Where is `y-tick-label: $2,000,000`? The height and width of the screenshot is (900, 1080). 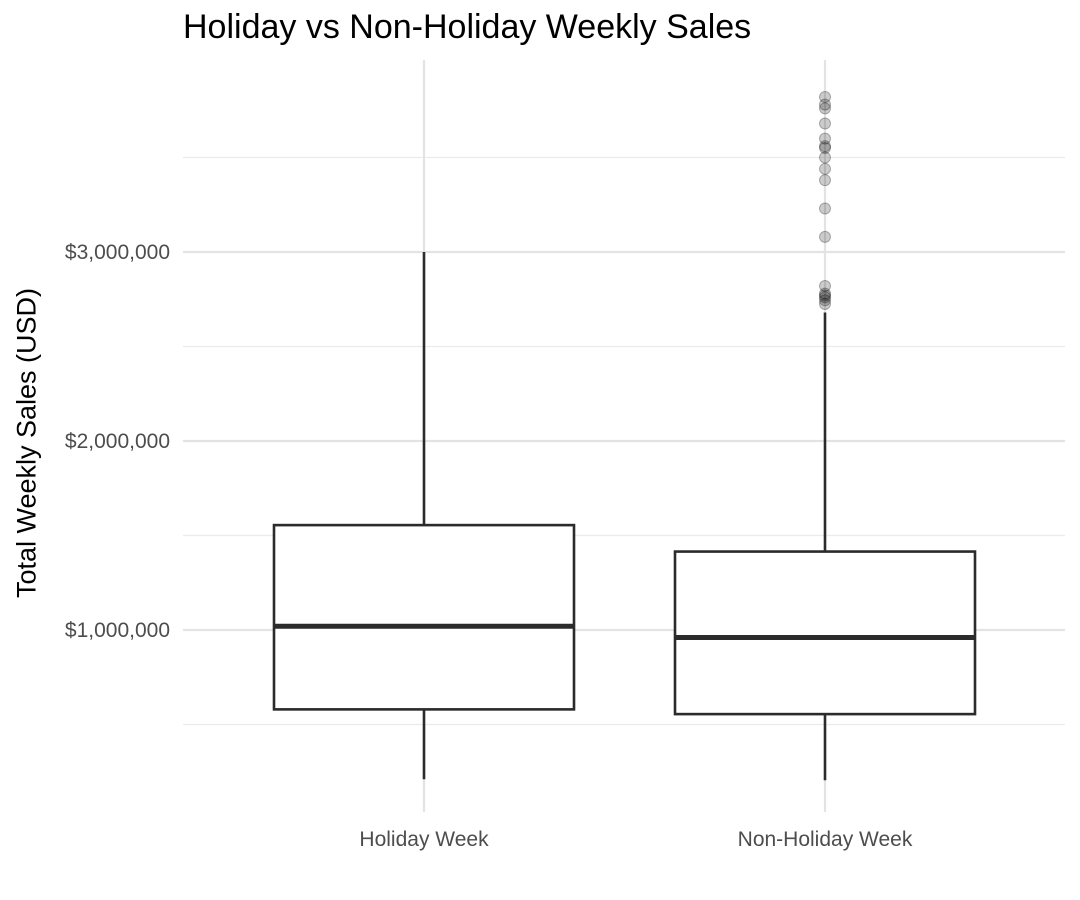
y-tick-label: $2,000,000 is located at coordinates (117, 441).